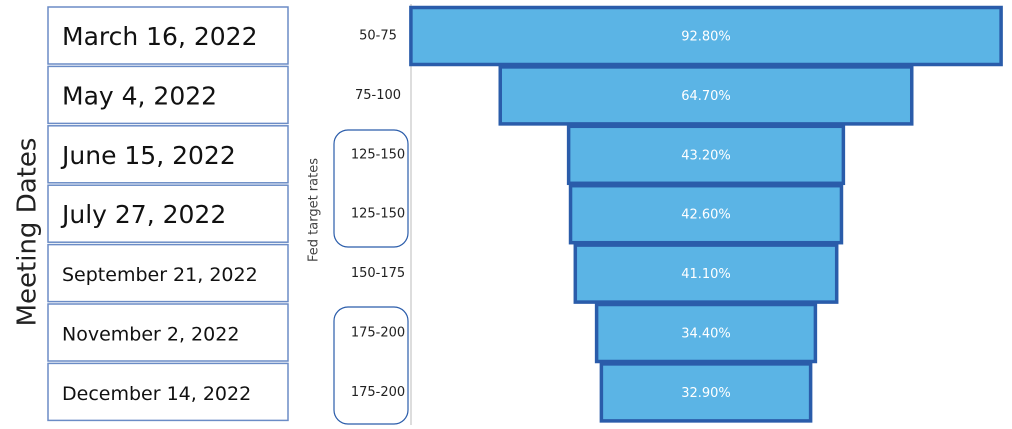  I want to click on date-label: July 27, 2022, so click(143, 214).